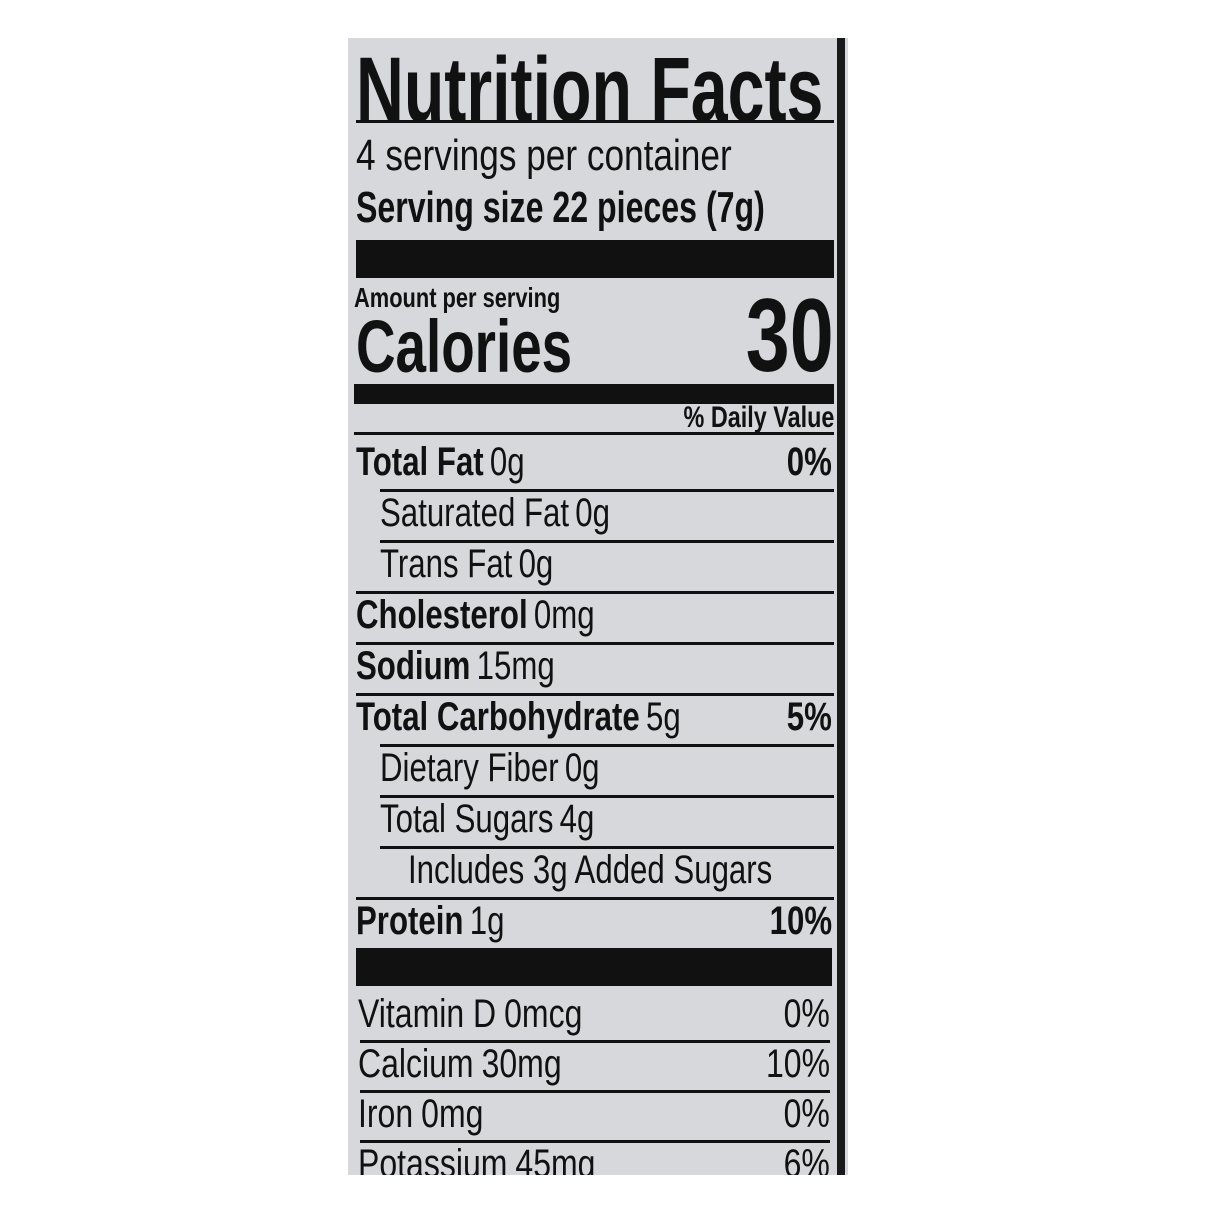 This screenshot has height=1214, width=1214. What do you see at coordinates (410, 921) in the screenshot?
I see `nutrient-name: Protein` at bounding box center [410, 921].